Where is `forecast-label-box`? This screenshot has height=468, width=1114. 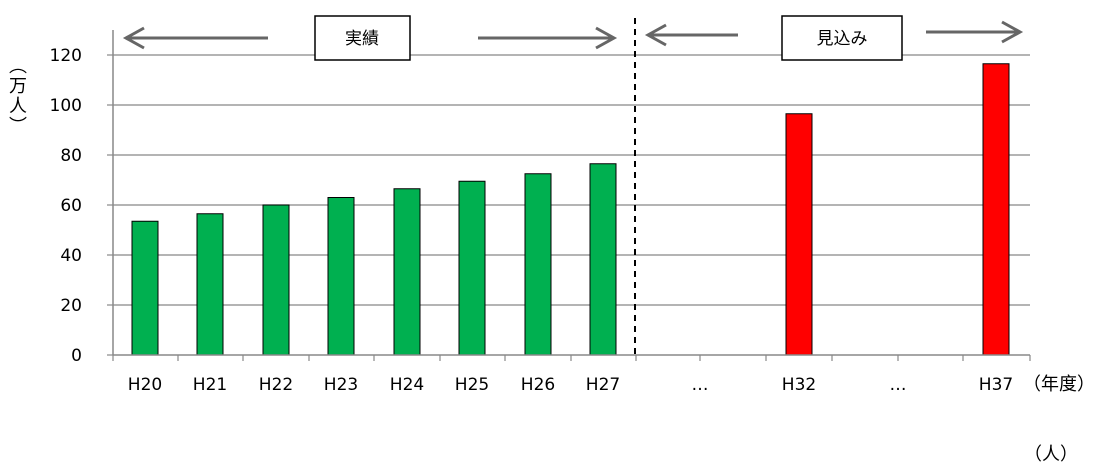
forecast-label-box is located at coordinates (842, 38).